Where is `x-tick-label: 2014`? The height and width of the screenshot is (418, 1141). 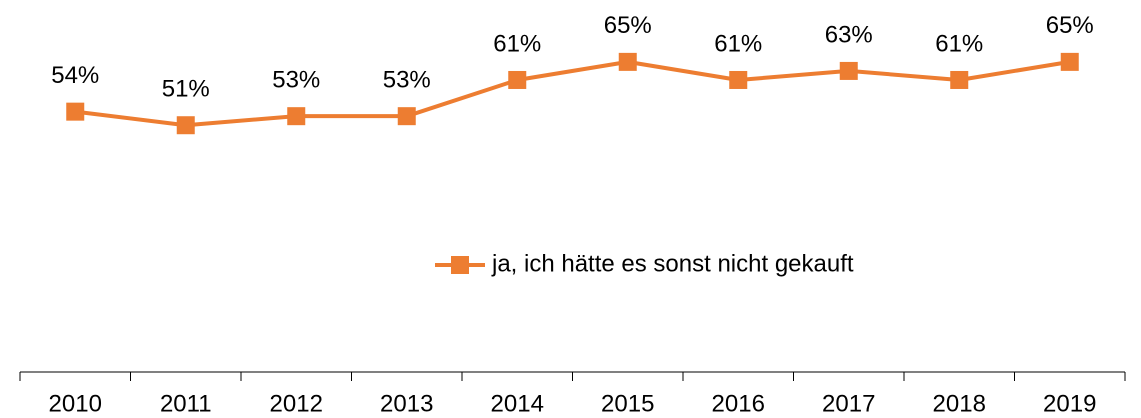
x-tick-label: 2014 is located at coordinates (517, 403).